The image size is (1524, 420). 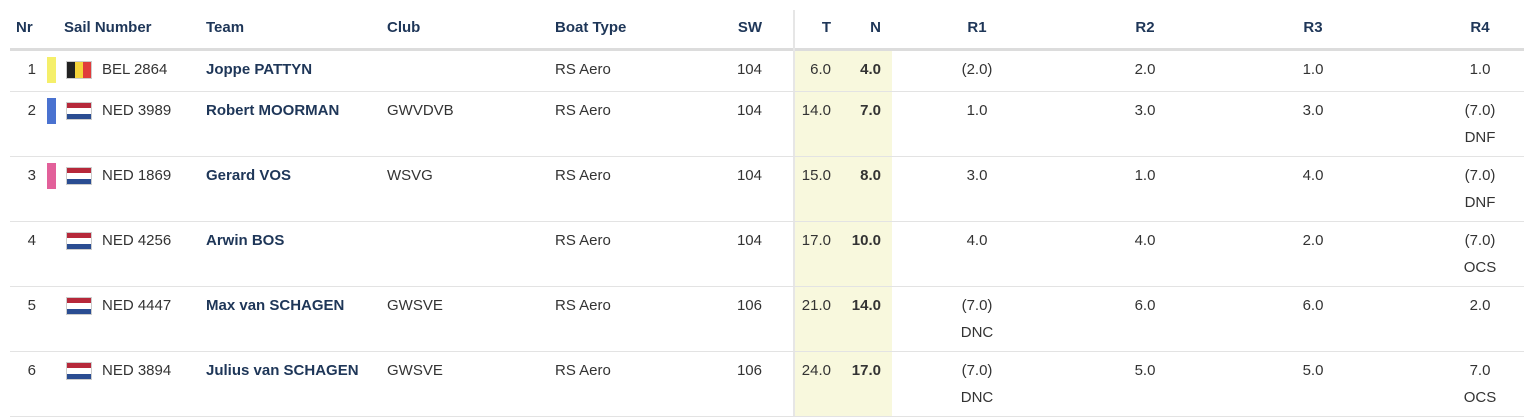 I want to click on column-header: SW, so click(x=749, y=27).